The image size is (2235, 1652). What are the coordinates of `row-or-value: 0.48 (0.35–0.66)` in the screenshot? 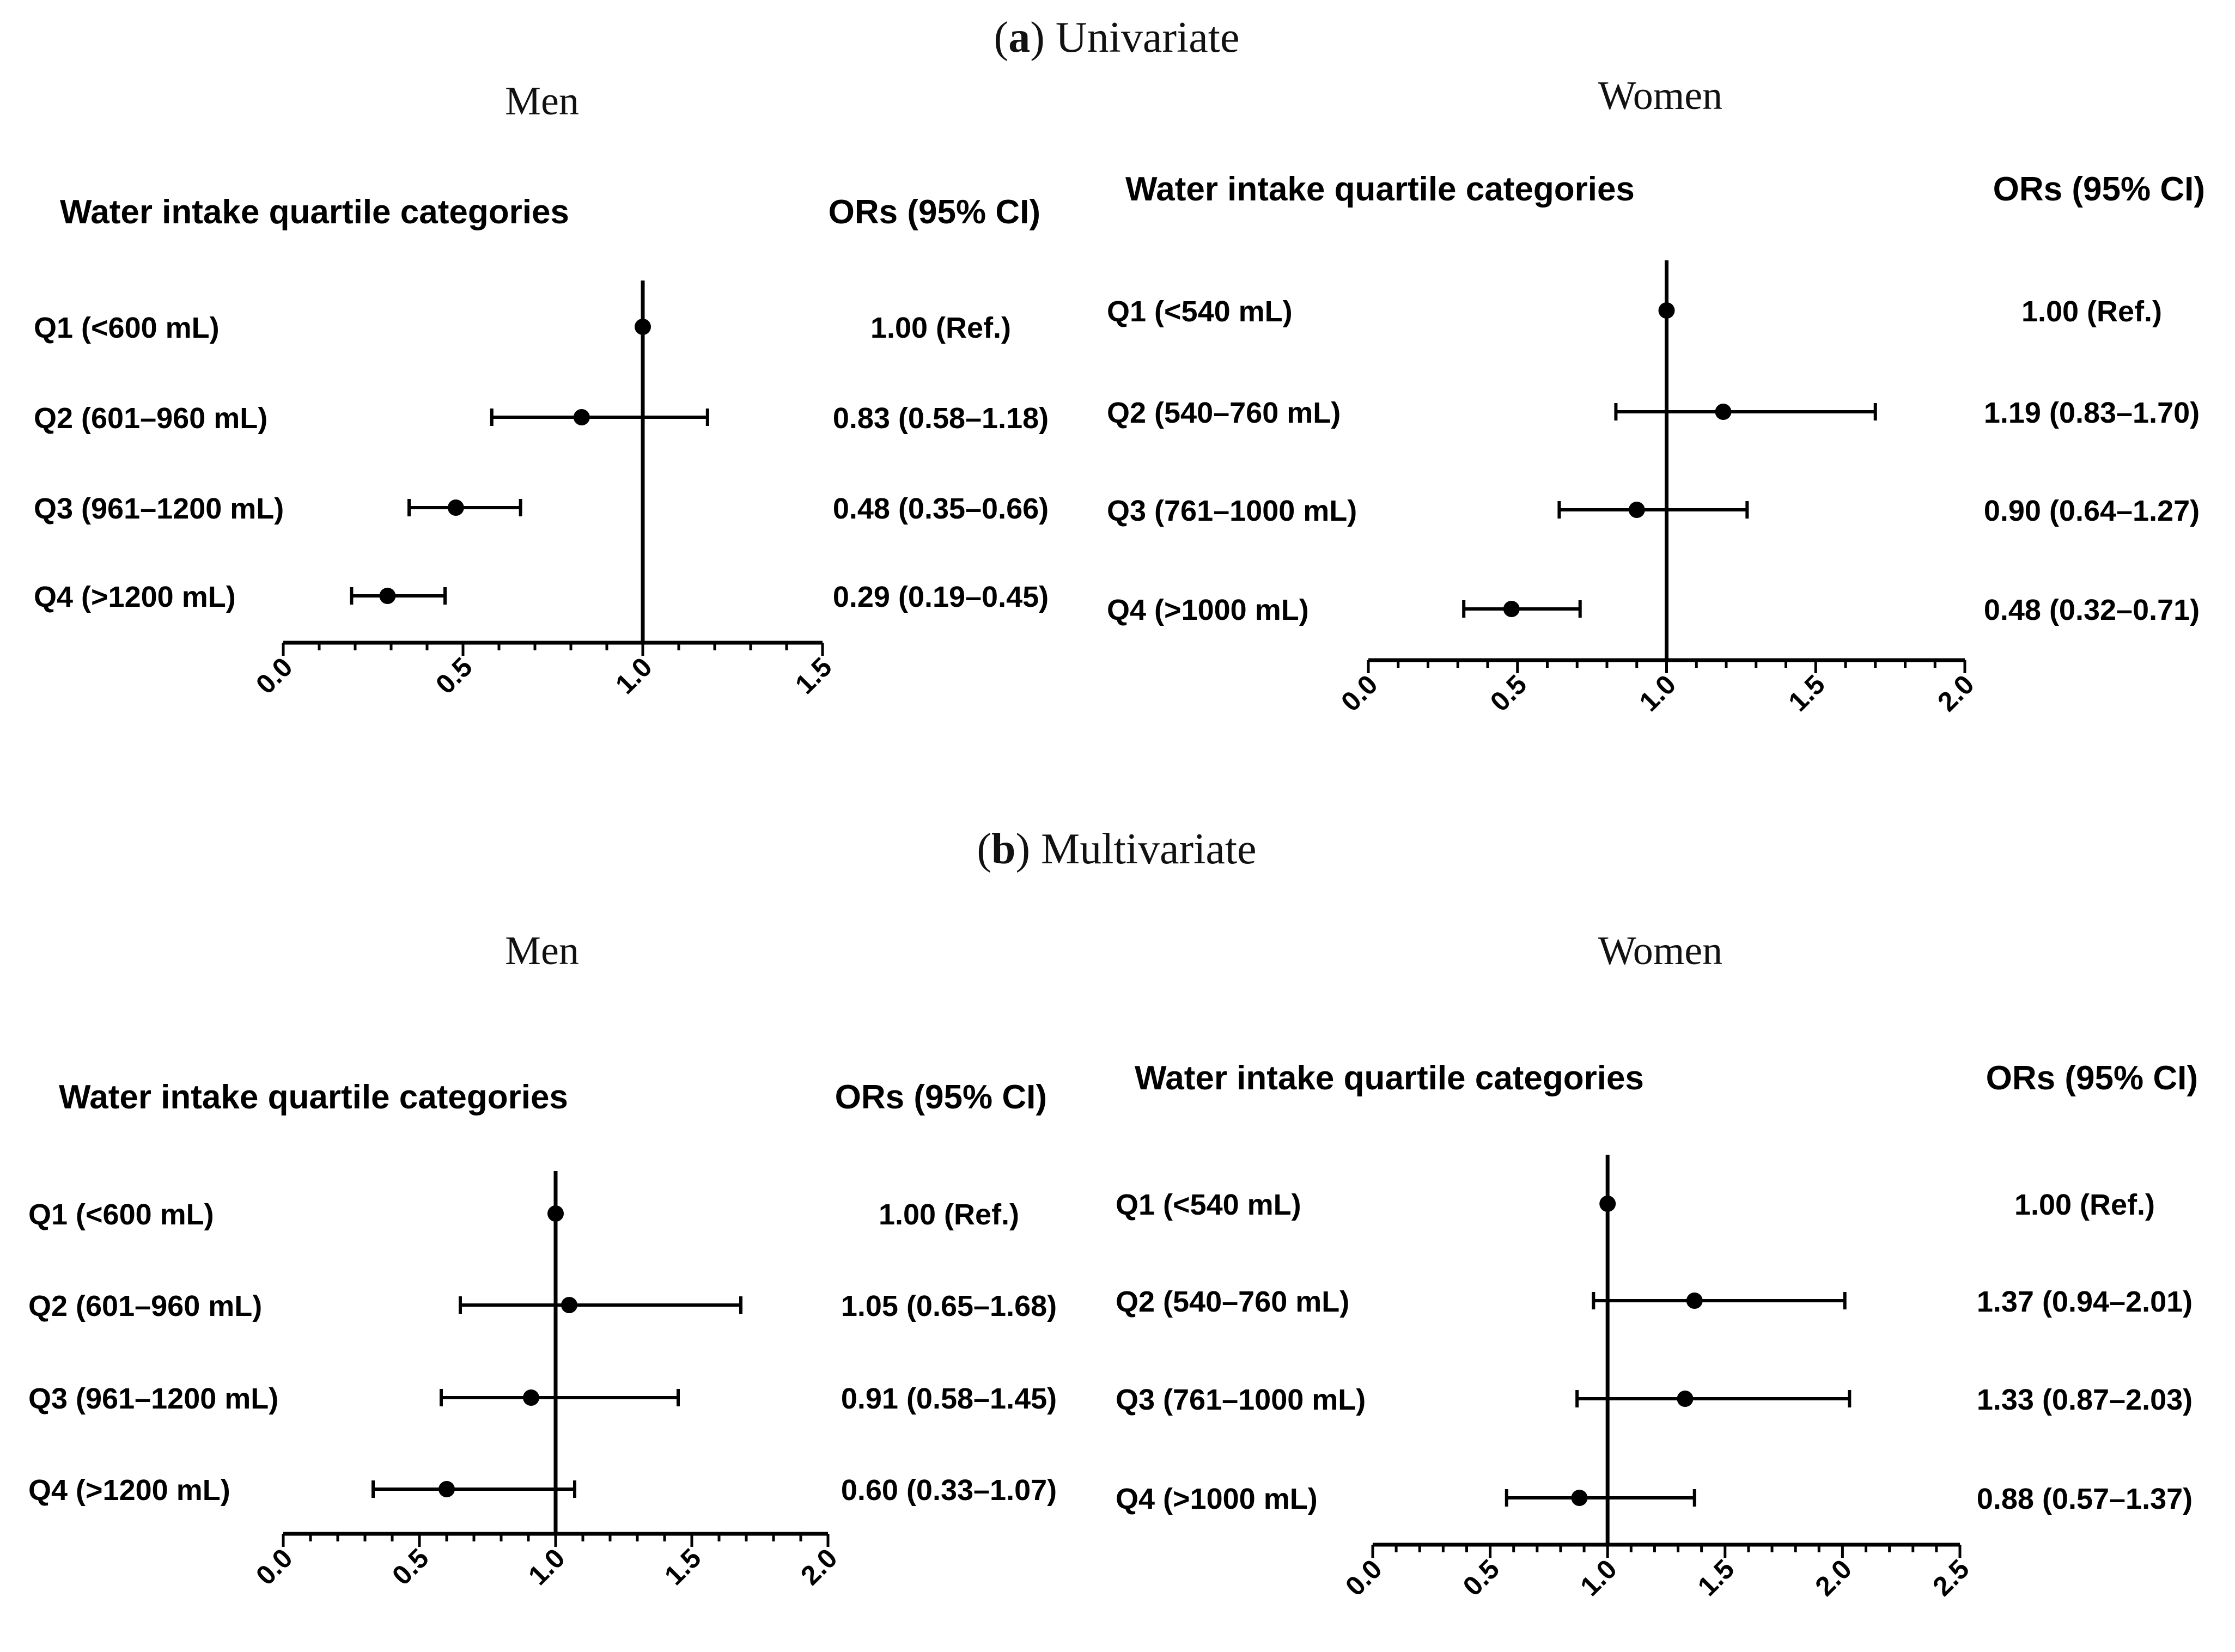 It's located at (941, 508).